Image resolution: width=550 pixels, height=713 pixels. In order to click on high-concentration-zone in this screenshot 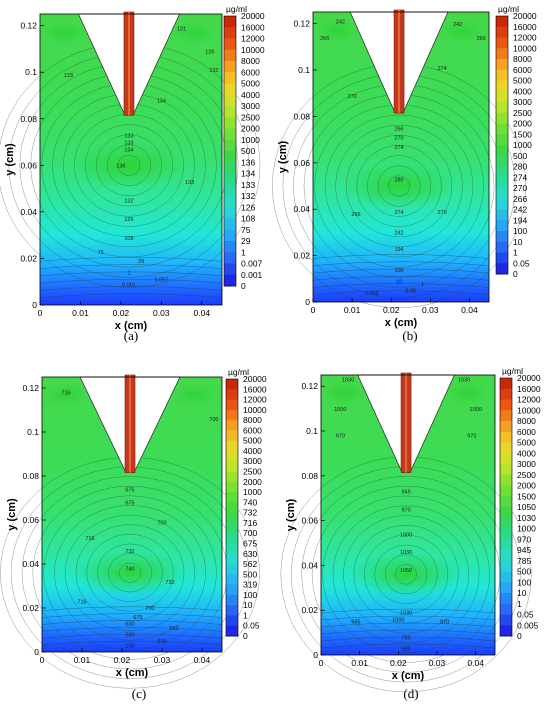, I will do `click(399, 186)`.